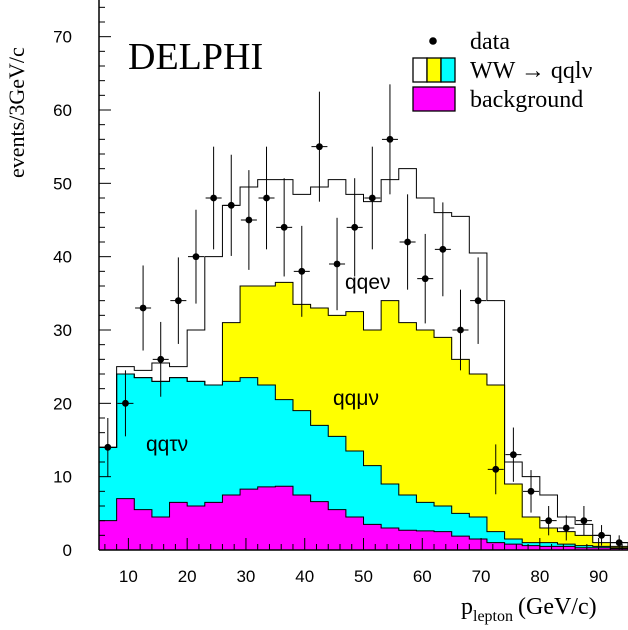 The height and width of the screenshot is (630, 628). What do you see at coordinates (62, 110) in the screenshot?
I see `y-tick-label: 60` at bounding box center [62, 110].